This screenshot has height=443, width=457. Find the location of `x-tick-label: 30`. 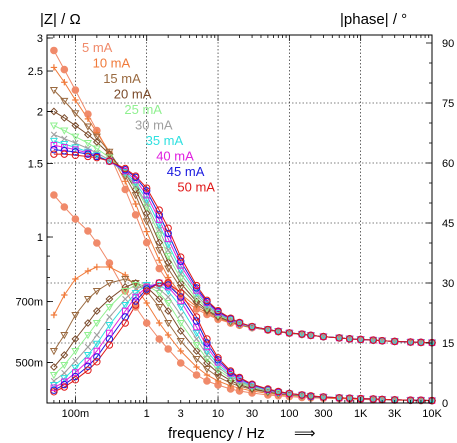

x-tick-label: 30 is located at coordinates (252, 414).